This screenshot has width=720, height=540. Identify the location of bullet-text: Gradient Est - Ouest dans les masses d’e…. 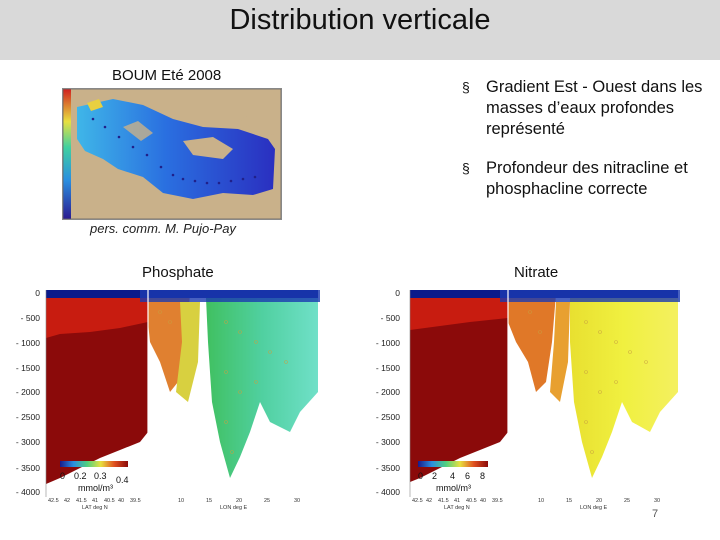
(594, 108).